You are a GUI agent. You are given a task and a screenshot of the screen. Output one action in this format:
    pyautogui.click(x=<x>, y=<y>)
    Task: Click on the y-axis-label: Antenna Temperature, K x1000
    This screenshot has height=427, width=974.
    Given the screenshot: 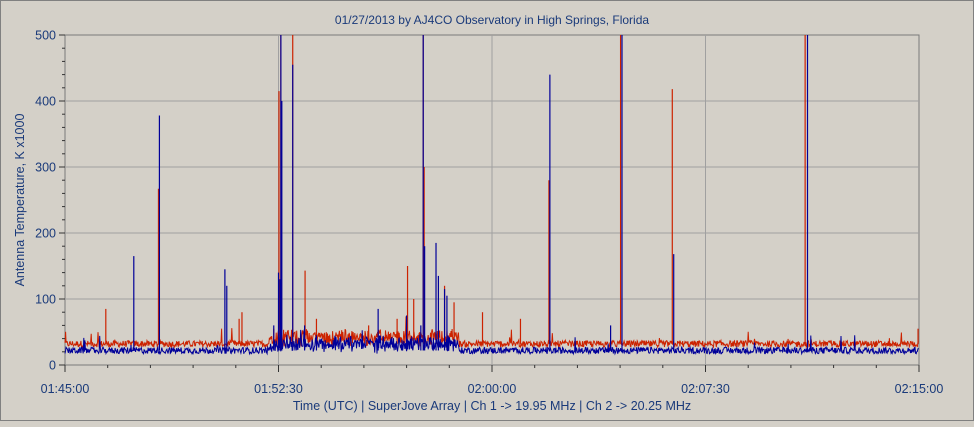 What is the action you would take?
    pyautogui.click(x=20, y=200)
    